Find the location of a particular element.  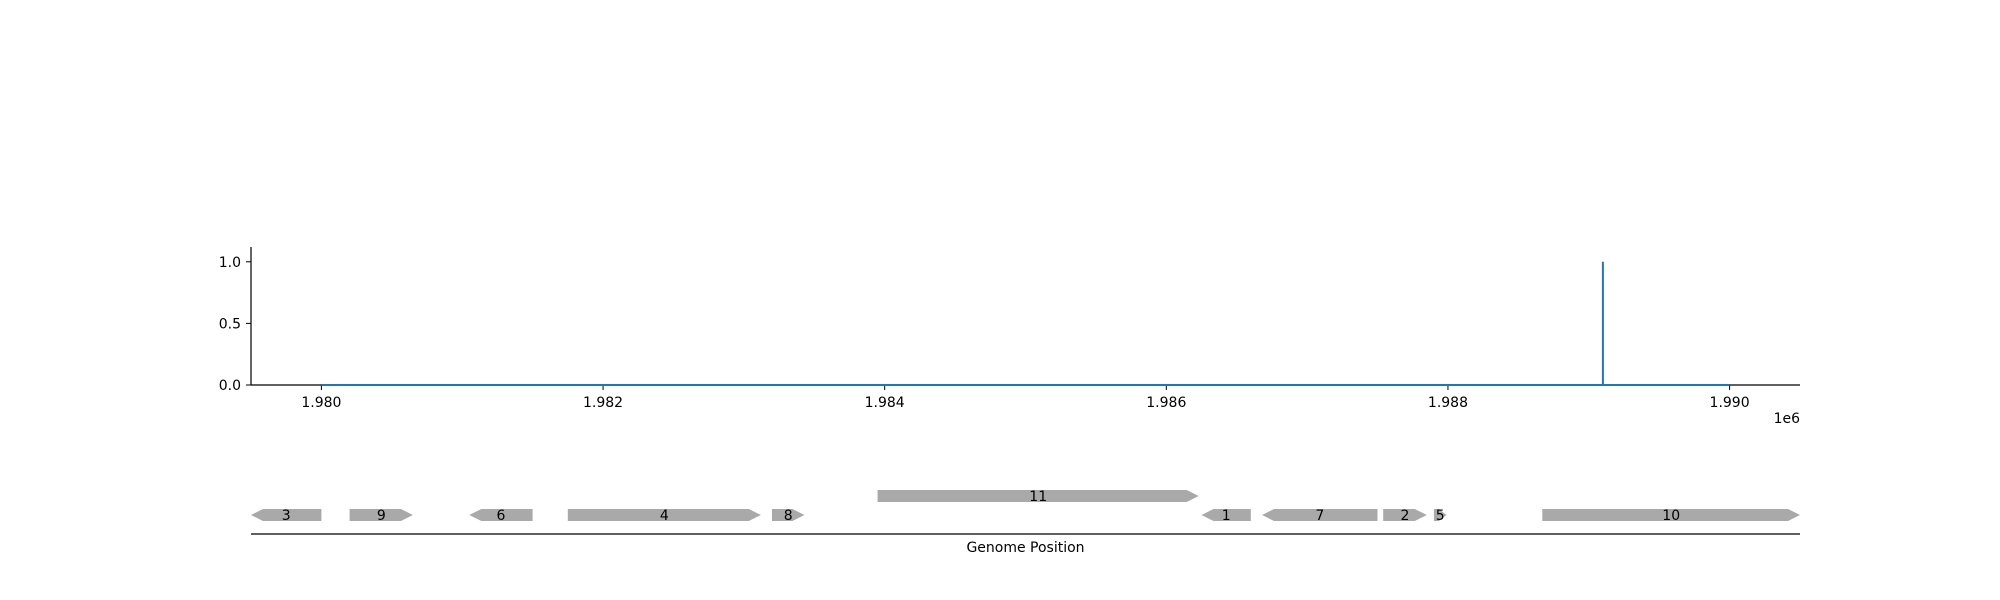

gene-label: 8 is located at coordinates (788, 516).